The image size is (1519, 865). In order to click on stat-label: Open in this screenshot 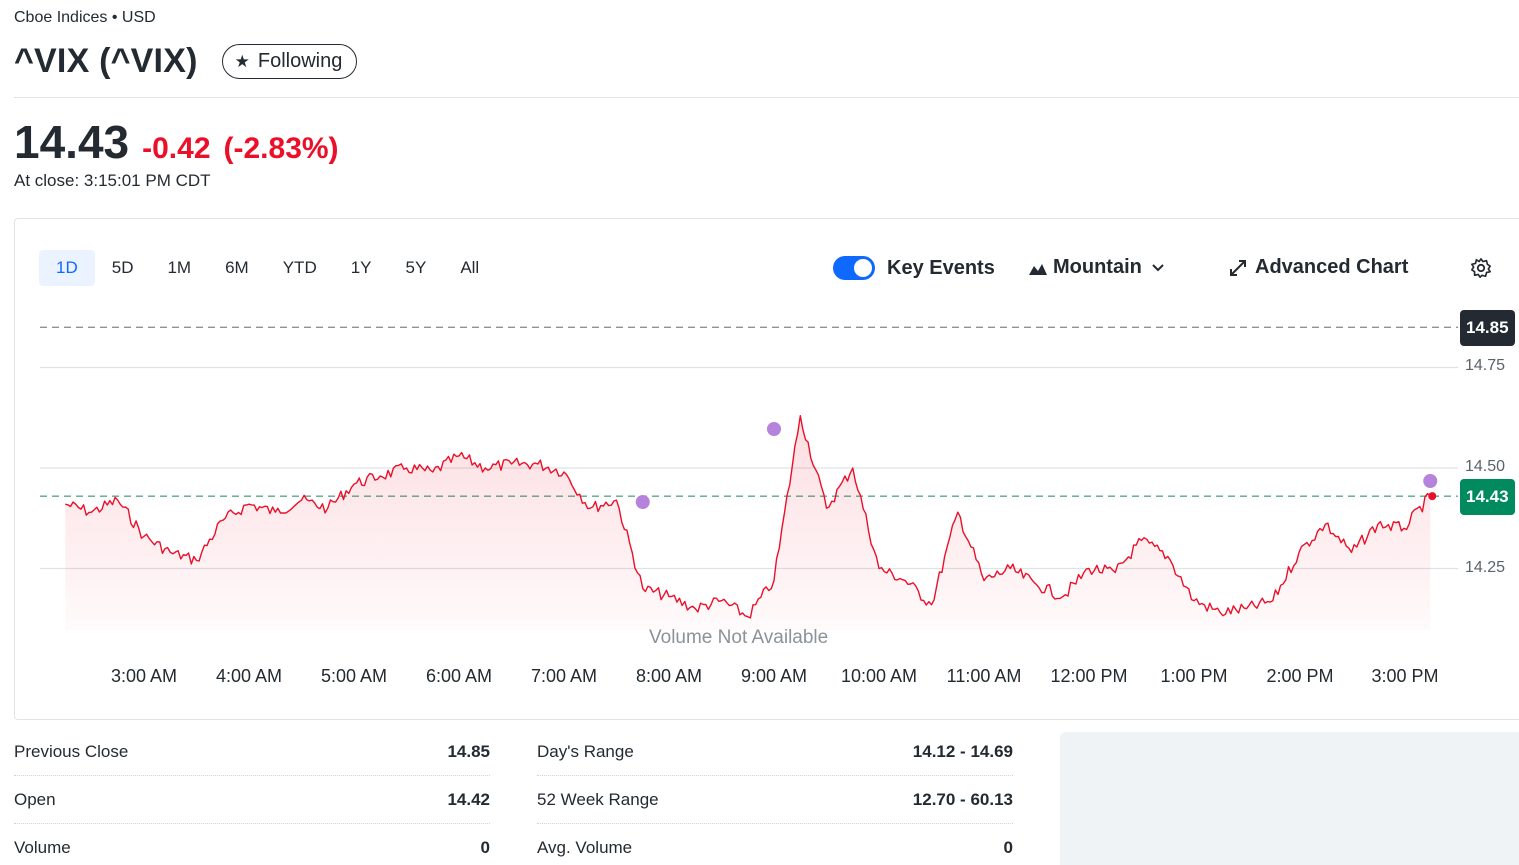, I will do `click(35, 799)`.